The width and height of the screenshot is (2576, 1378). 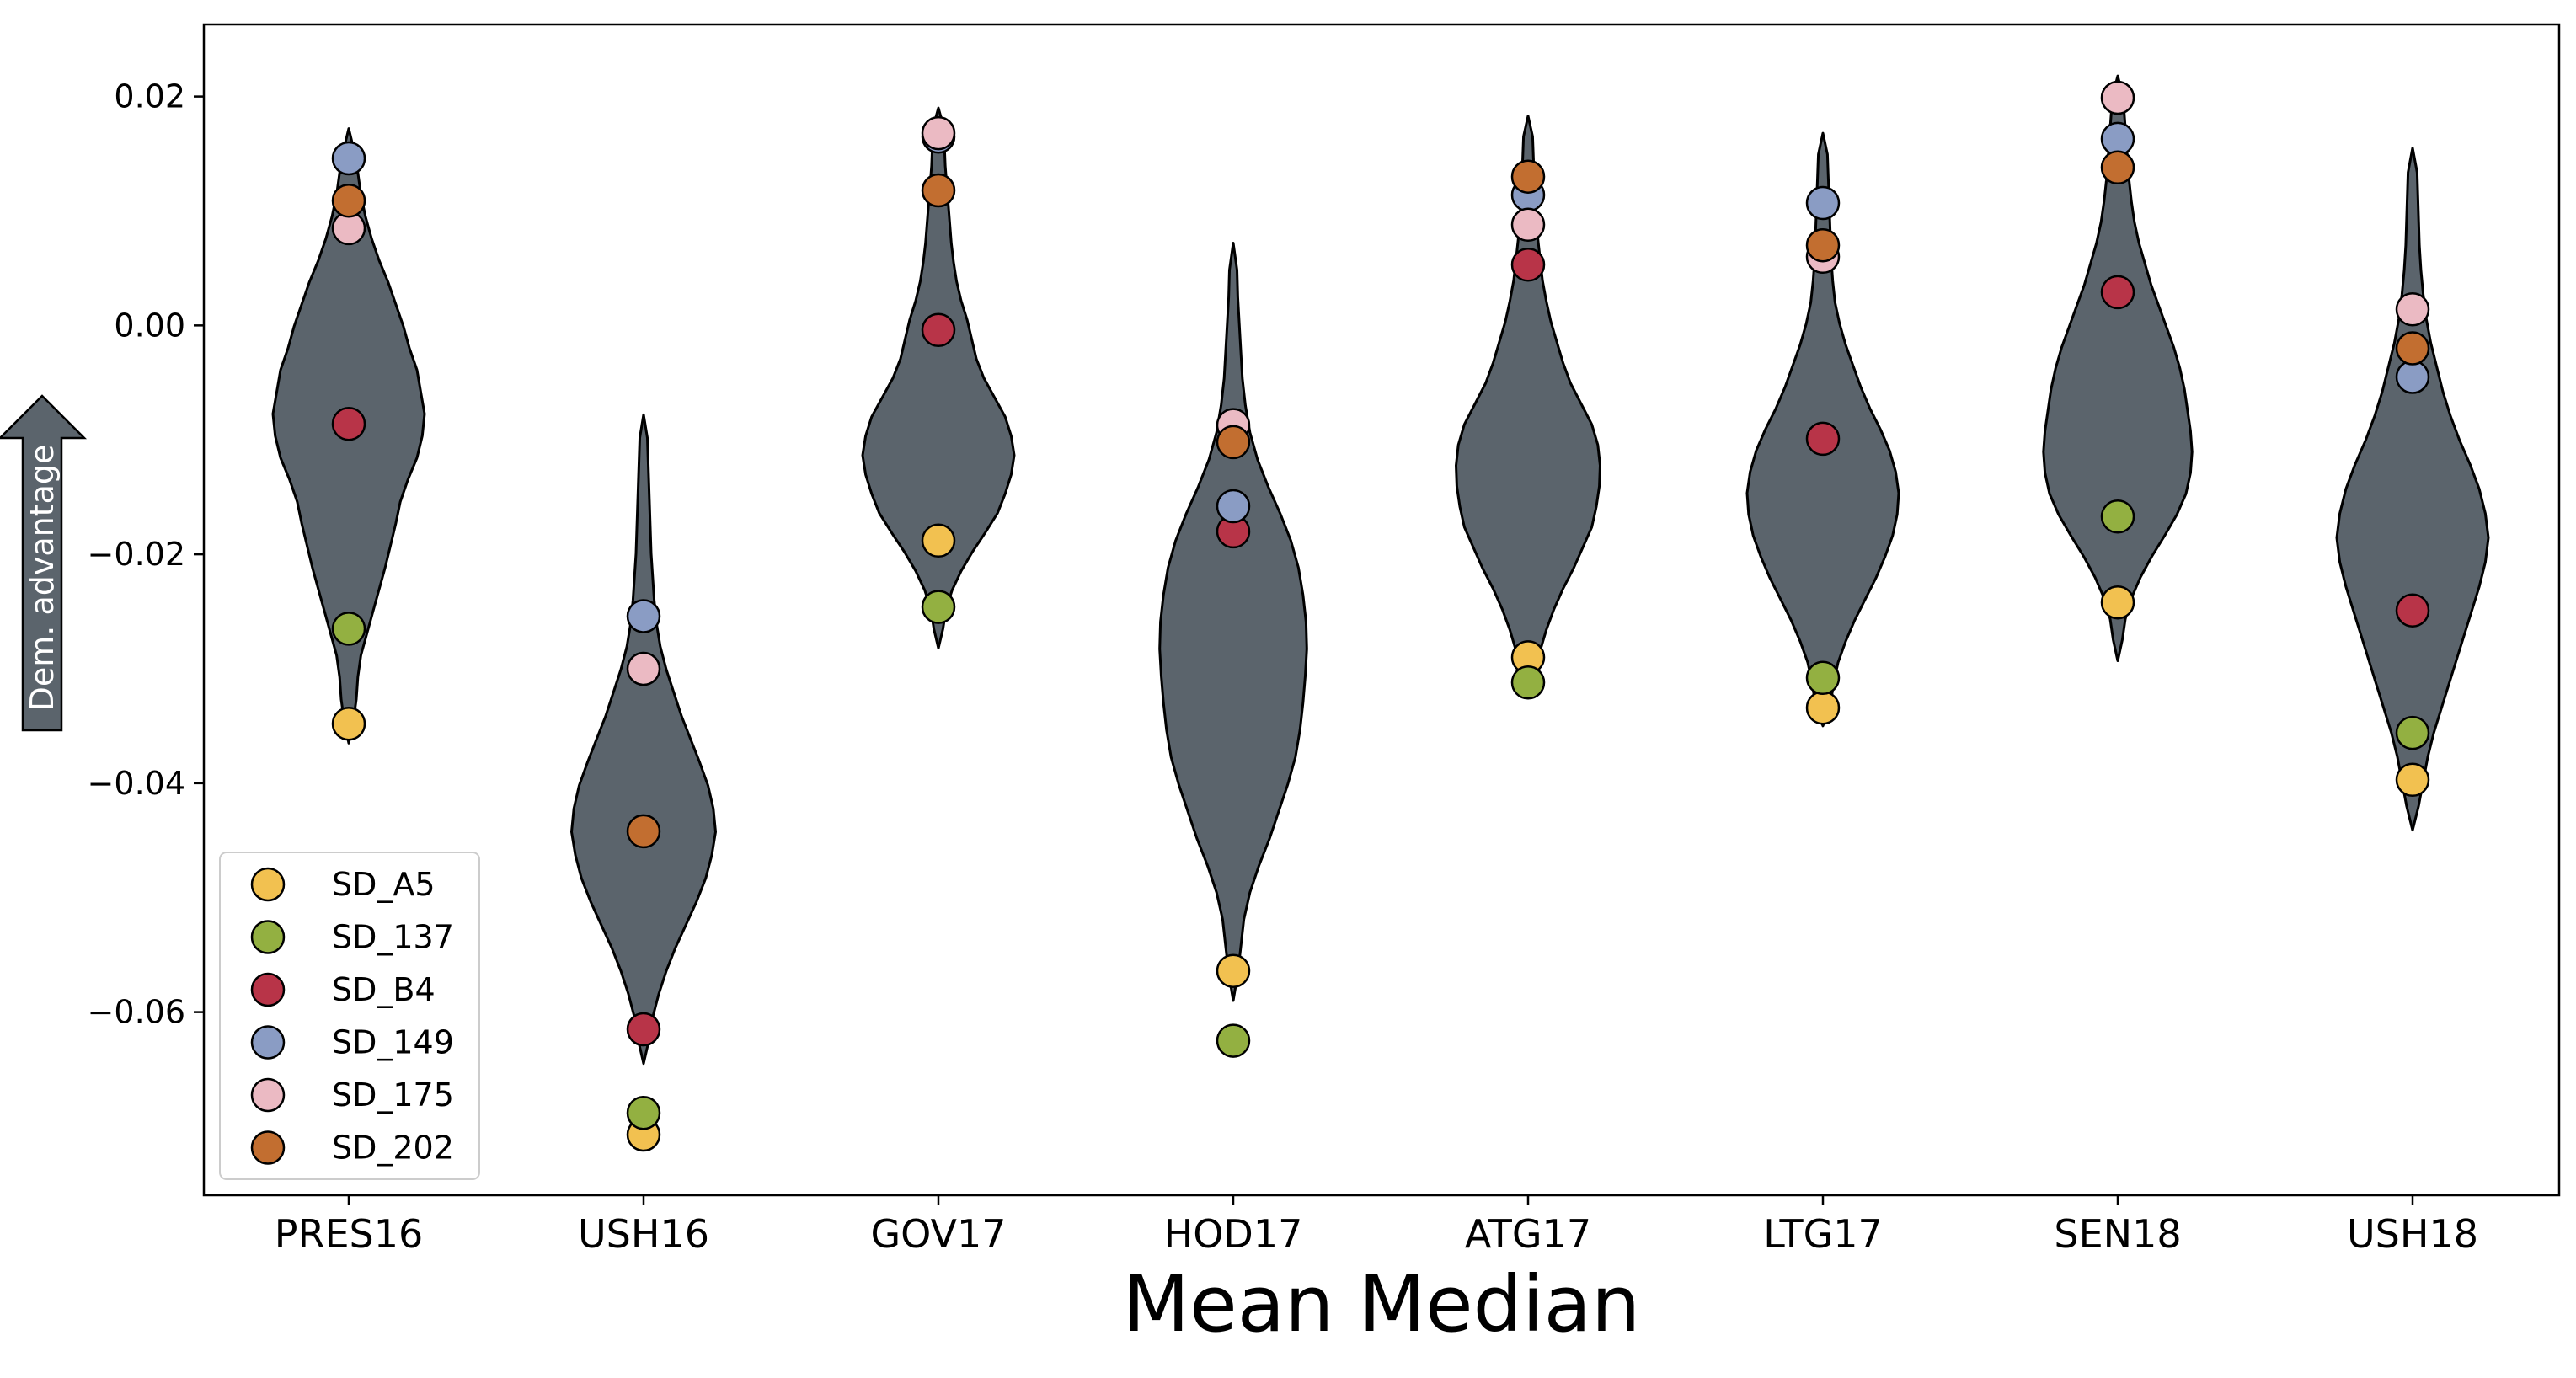 I want to click on x-tick-label: PRES16, so click(x=349, y=1234).